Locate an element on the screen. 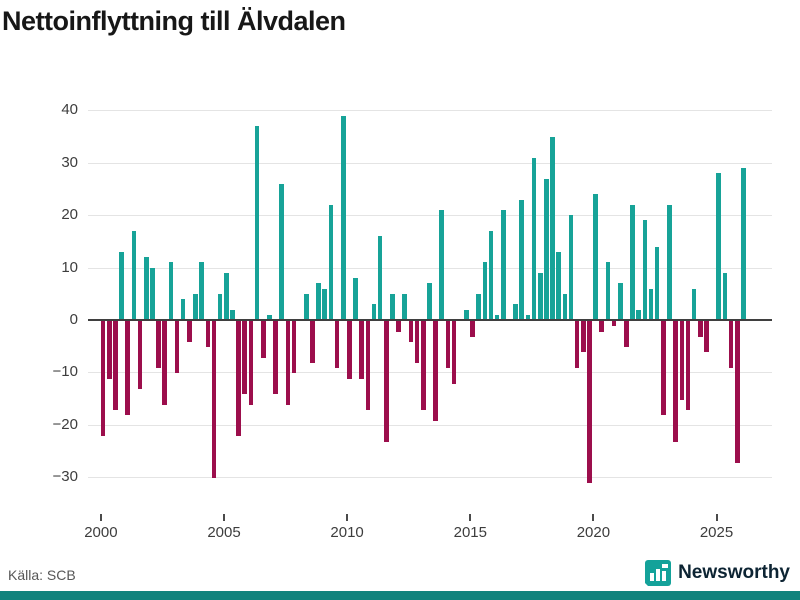  newsworthy-logo: Newsworthy is located at coordinates (717, 573).